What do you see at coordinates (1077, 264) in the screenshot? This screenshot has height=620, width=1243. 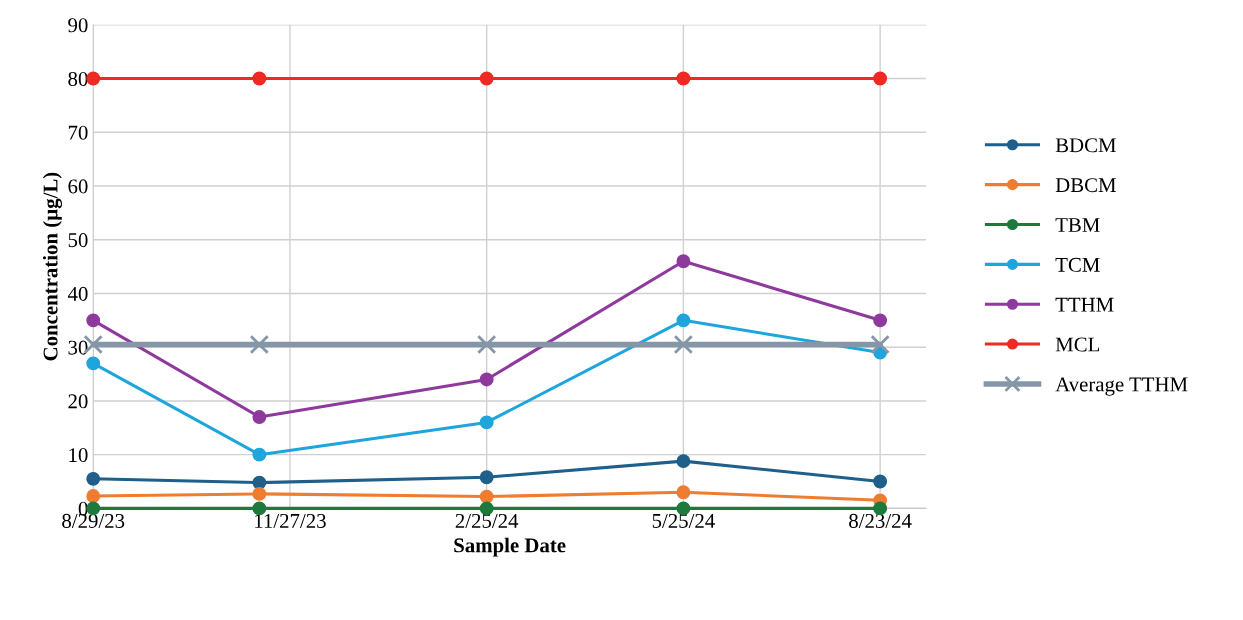 I see `legend-label: TCM` at bounding box center [1077, 264].